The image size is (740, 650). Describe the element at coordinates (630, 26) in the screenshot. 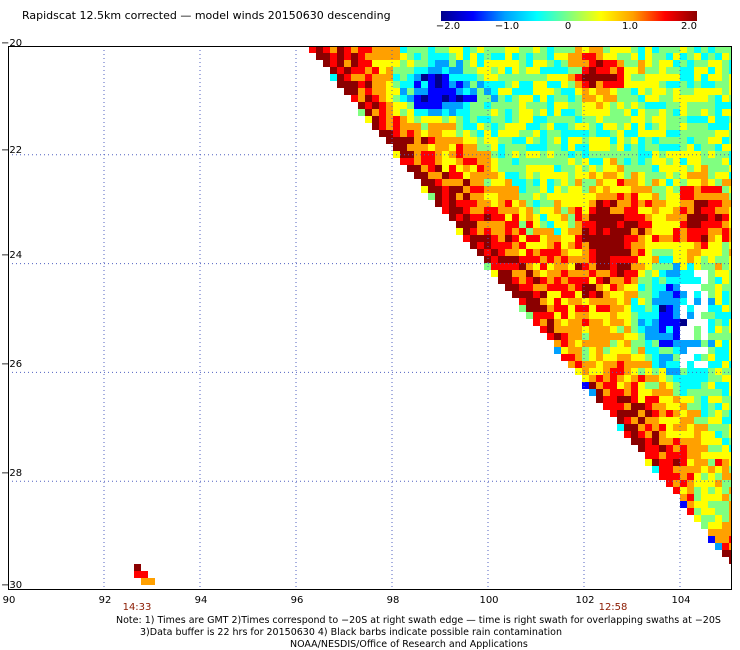

I see `colorbar-tick-label: 1.0` at that location.